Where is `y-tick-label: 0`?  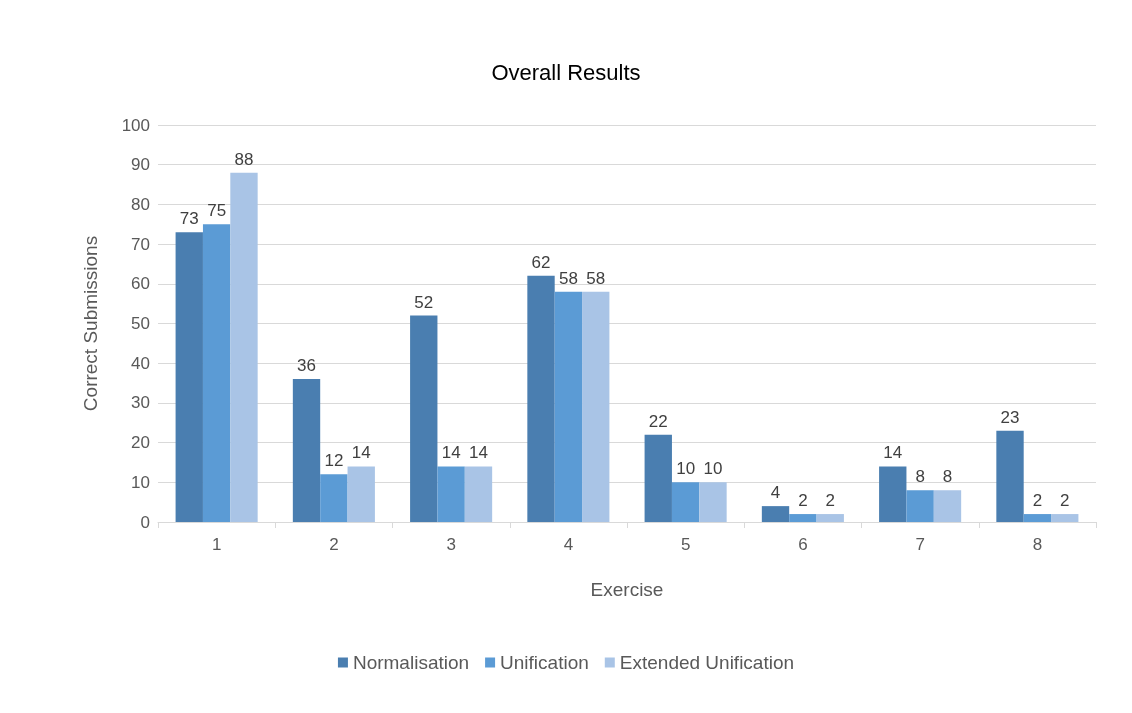 y-tick-label: 0 is located at coordinates (145, 522).